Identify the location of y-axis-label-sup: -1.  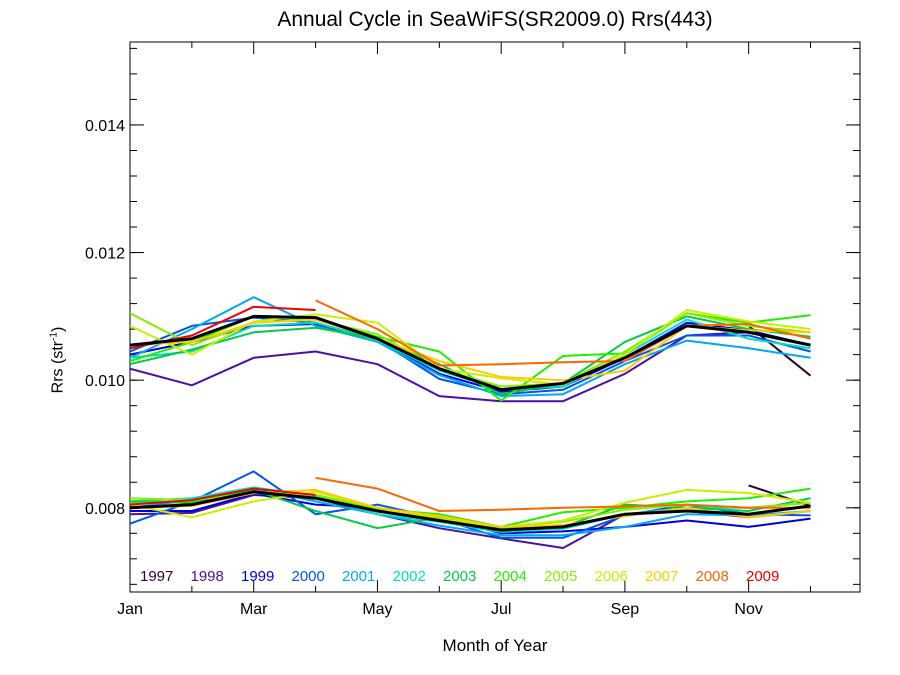
(54, 336).